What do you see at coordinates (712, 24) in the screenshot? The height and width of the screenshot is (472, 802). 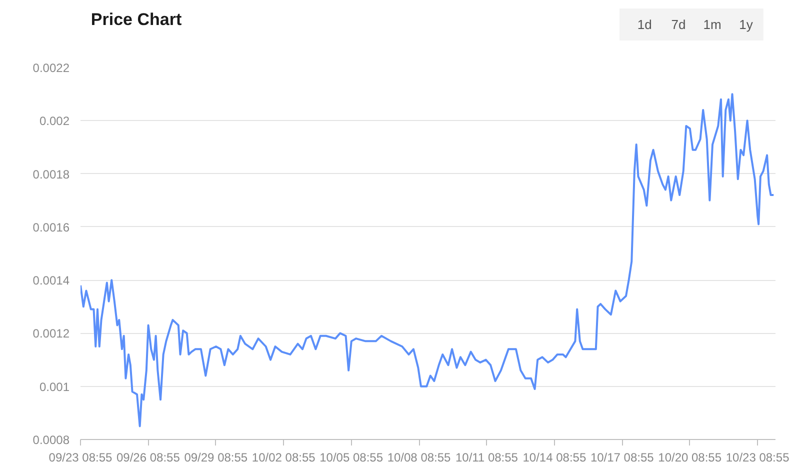 I see `text: 1m` at bounding box center [712, 24].